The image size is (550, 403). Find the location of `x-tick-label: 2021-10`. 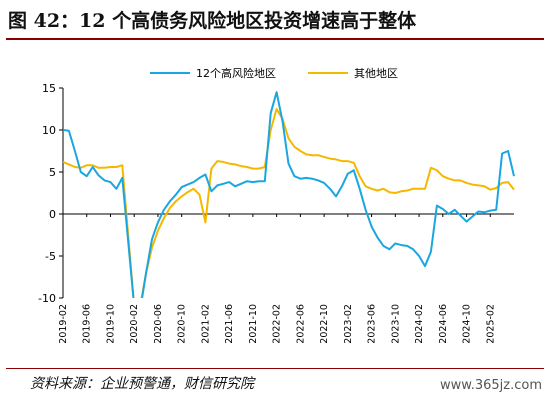

x-tick-label: 2021-10 is located at coordinates (253, 324).